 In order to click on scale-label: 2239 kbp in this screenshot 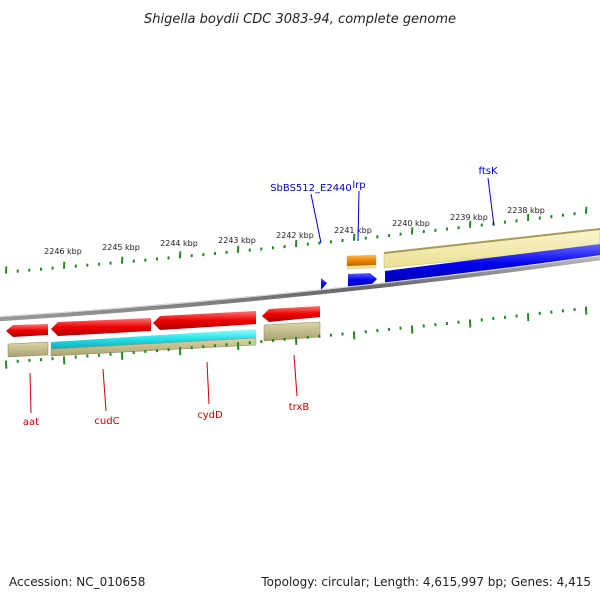, I will do `click(469, 217)`.